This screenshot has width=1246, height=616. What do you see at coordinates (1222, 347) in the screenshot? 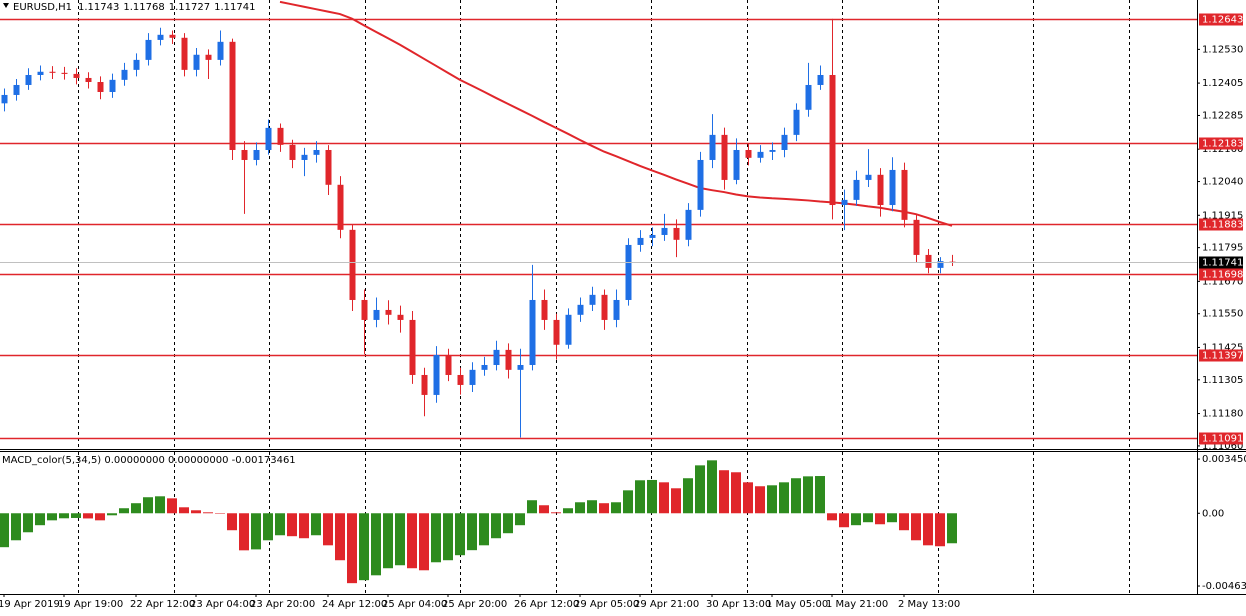
I see `y-tick-label: 1.11425` at bounding box center [1222, 347].